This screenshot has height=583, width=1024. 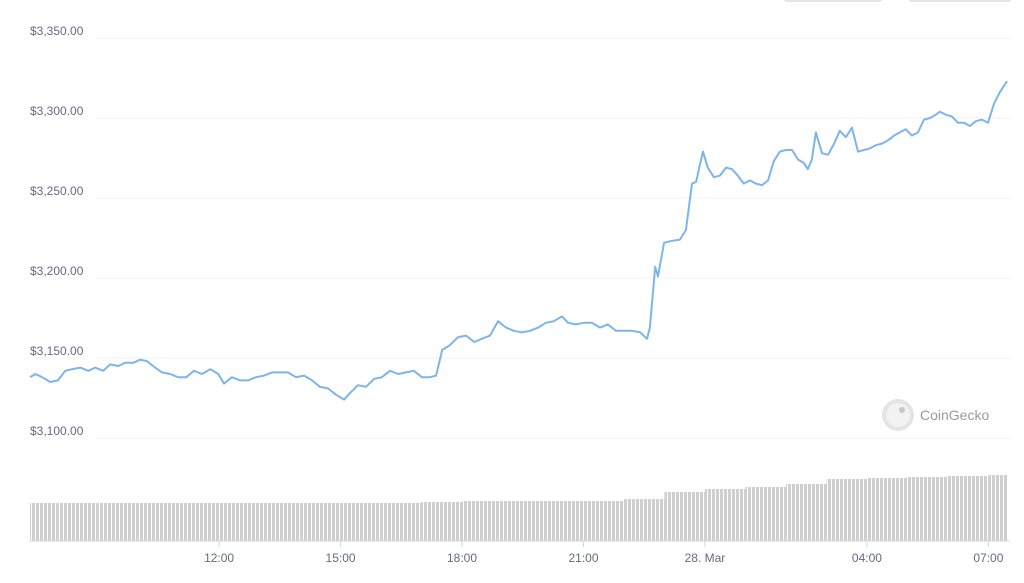 What do you see at coordinates (219, 558) in the screenshot?
I see `x-tick-label: 12:00` at bounding box center [219, 558].